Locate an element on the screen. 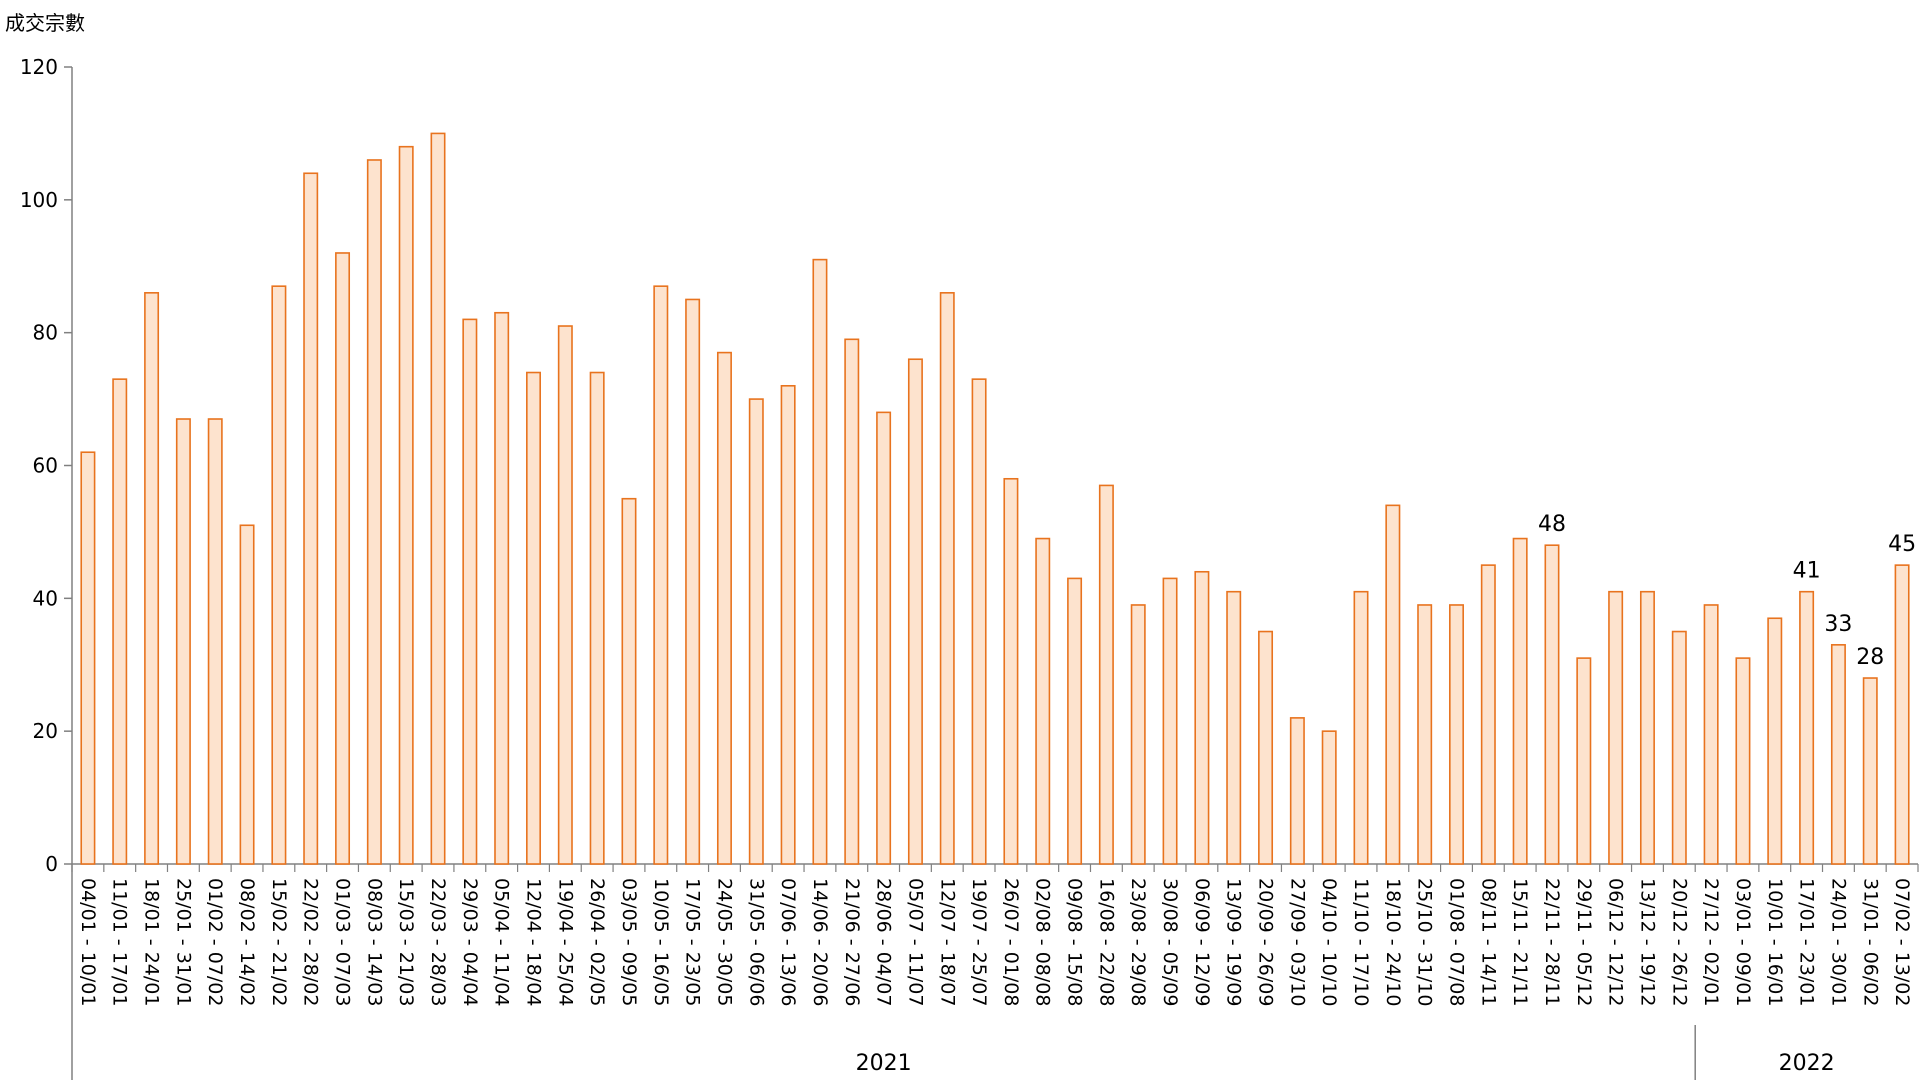  x-tick-label-37: 20/09 - 26/09 is located at coordinates (1266, 942).